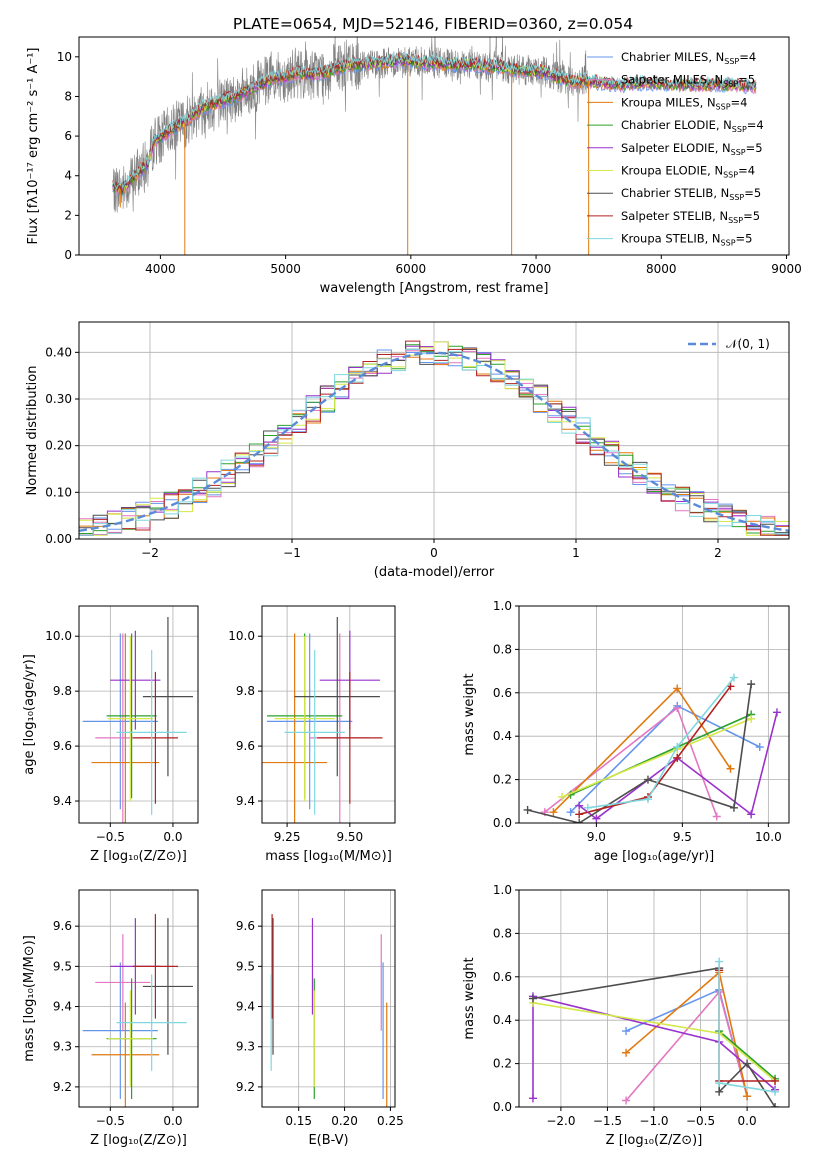 The height and width of the screenshot is (1170, 819). What do you see at coordinates (245, 746) in the screenshot?
I see `y-tick-label: 9.6` at bounding box center [245, 746].